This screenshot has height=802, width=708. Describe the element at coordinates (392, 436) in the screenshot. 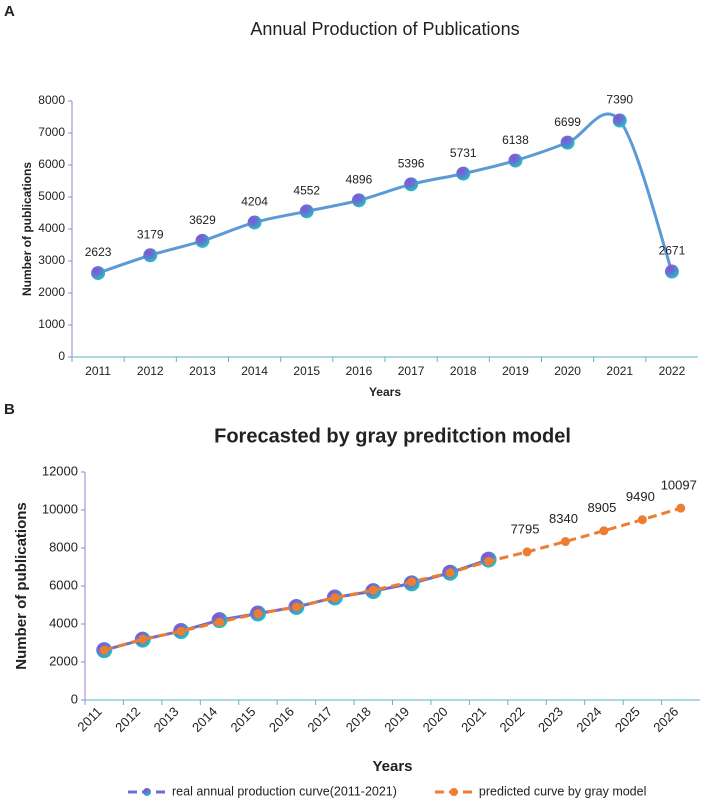

I see `chart-title: Forecasted by gray preditction model` at that location.